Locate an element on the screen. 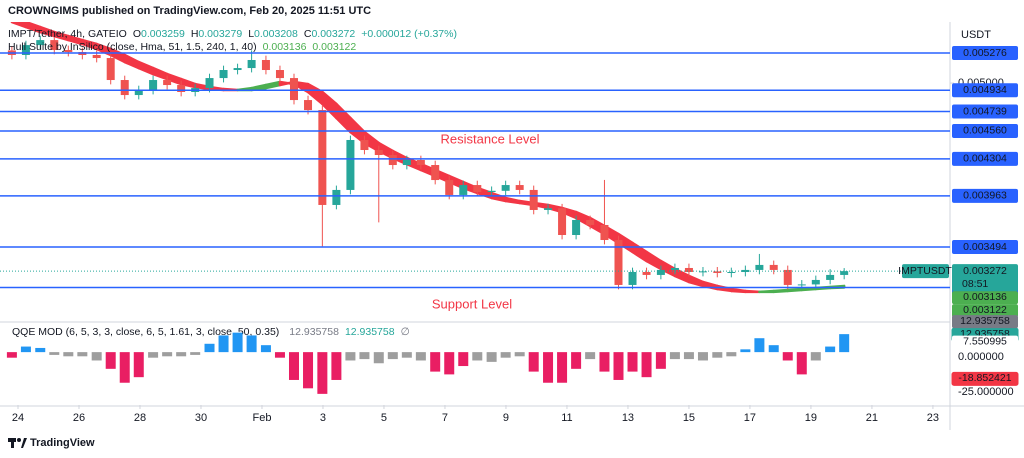  x-tick-label: 21 is located at coordinates (872, 418).